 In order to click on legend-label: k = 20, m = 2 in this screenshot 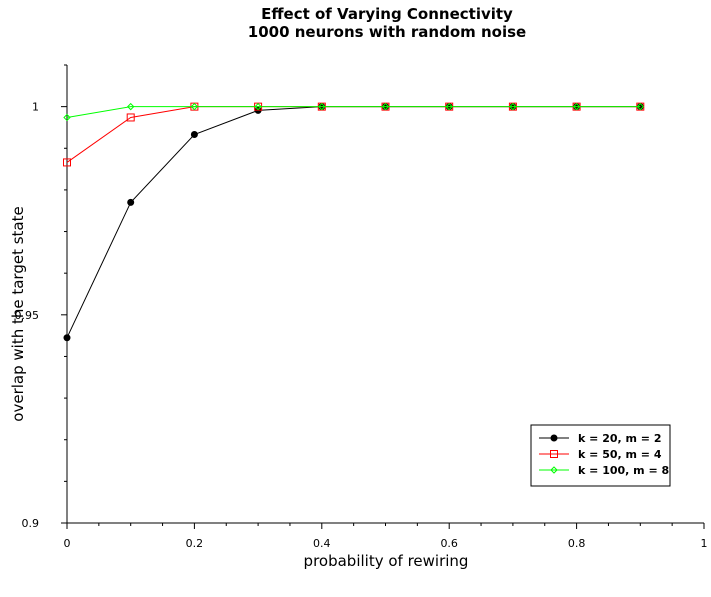, I will do `click(620, 438)`.